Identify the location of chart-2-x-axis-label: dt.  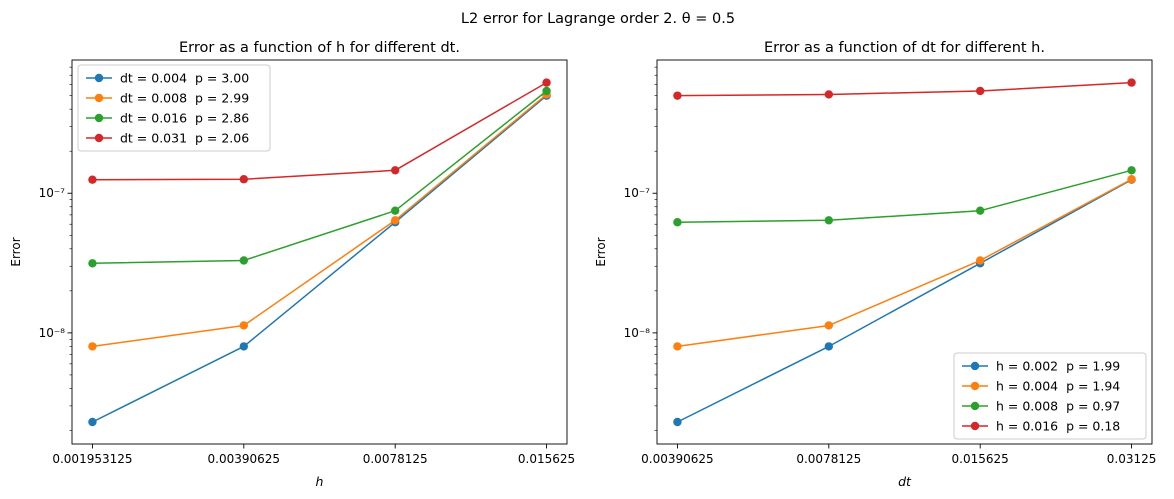
(905, 481).